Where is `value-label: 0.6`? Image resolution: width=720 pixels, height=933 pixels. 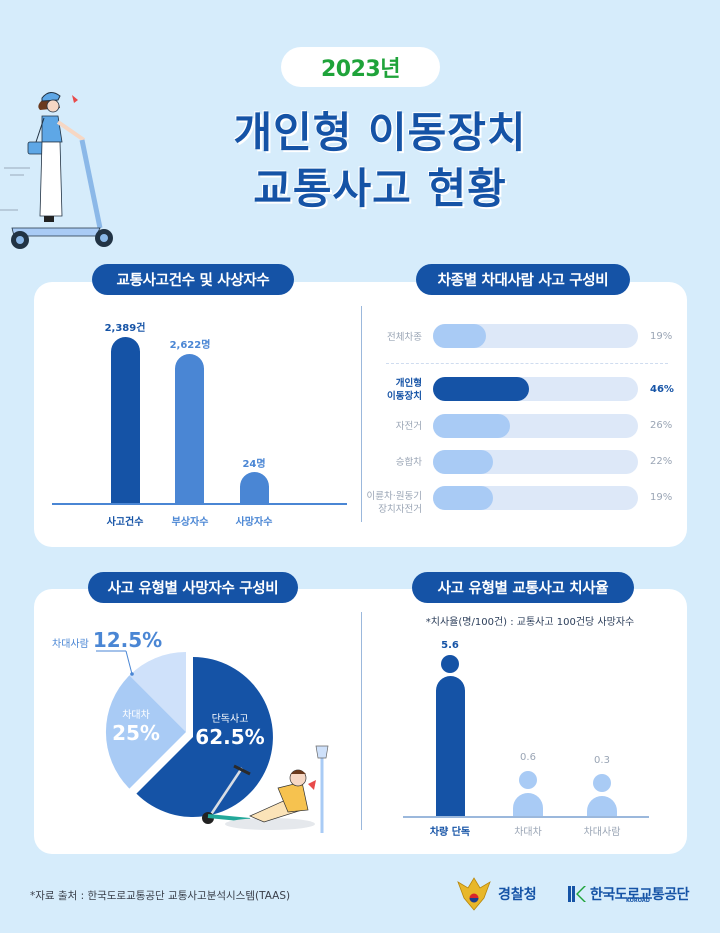 value-label: 0.6 is located at coordinates (528, 757).